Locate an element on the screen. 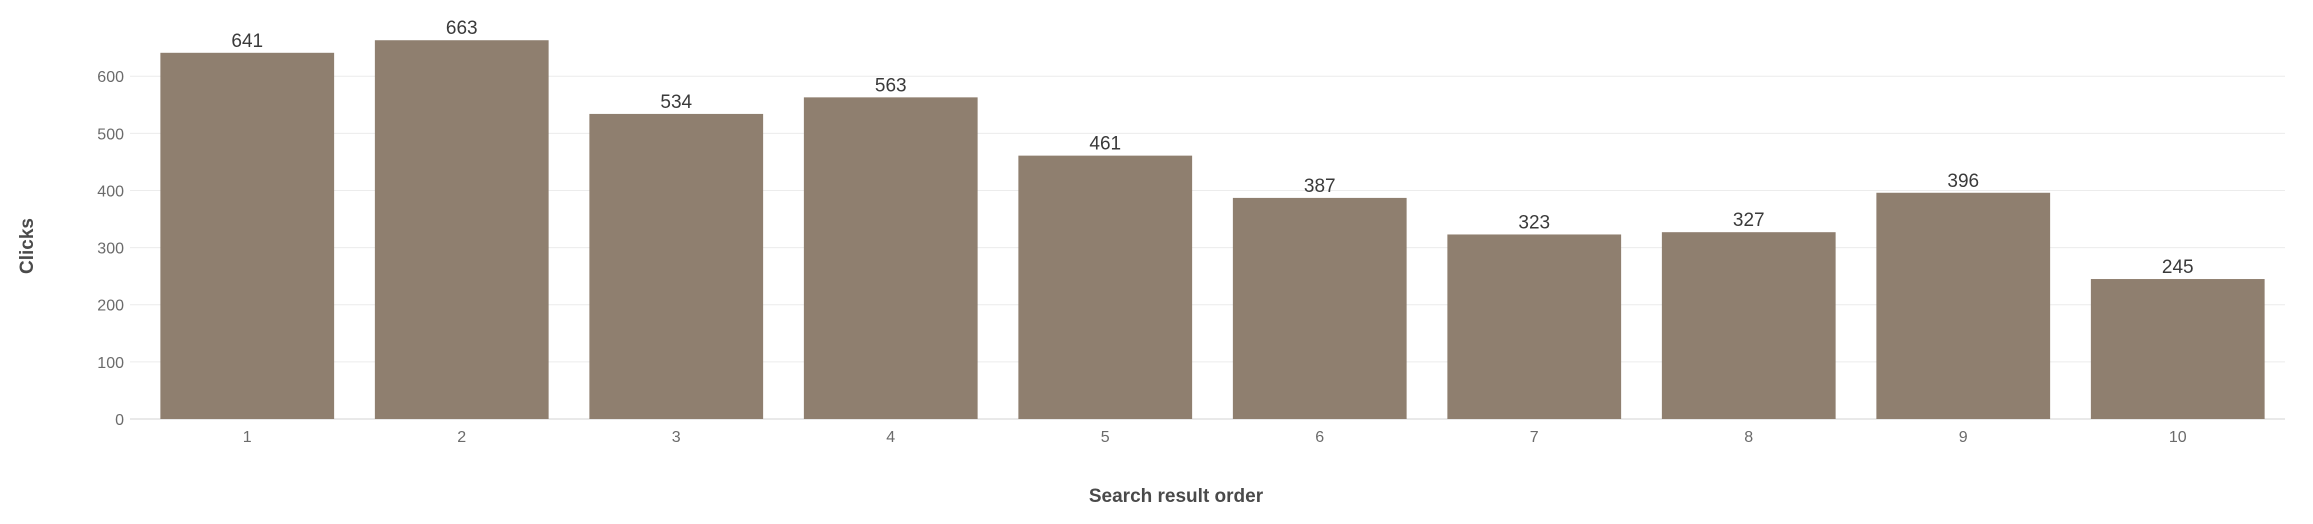 This screenshot has width=2313, height=524. x-tick-label: 10 is located at coordinates (2178, 437).